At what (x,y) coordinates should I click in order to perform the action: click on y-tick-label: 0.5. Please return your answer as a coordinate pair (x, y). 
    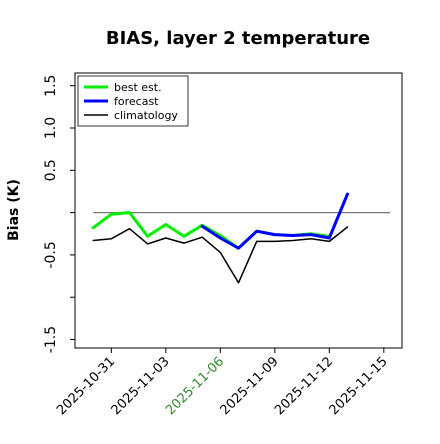
    Looking at the image, I should click on (51, 170).